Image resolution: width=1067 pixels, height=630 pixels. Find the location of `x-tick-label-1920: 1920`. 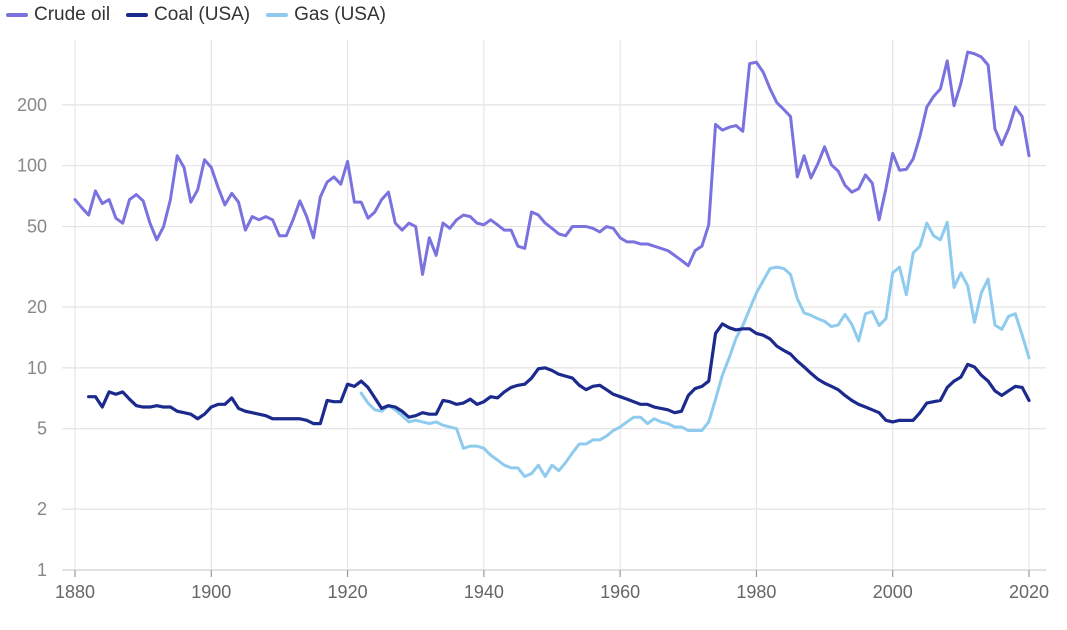

x-tick-label-1920: 1920 is located at coordinates (348, 592).